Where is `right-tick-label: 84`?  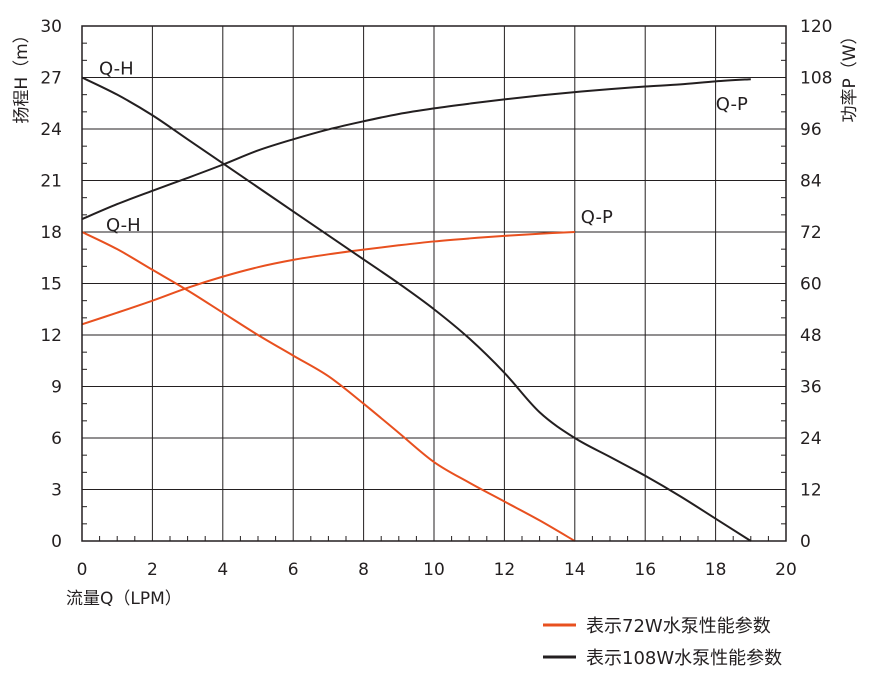
right-tick-label: 84 is located at coordinates (811, 182).